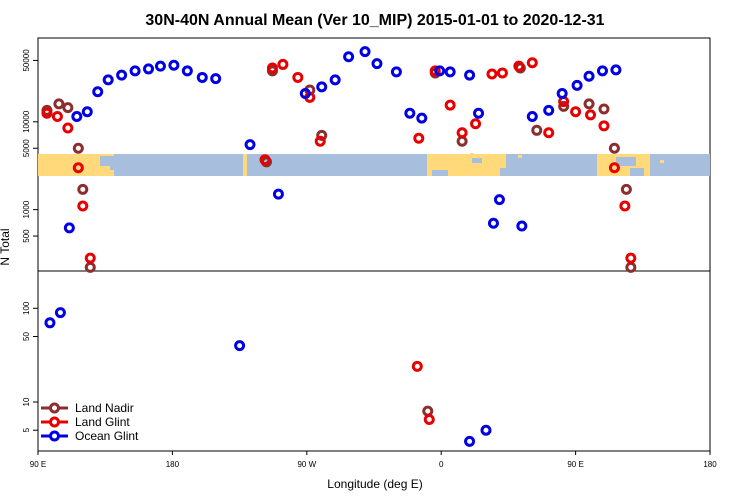 The width and height of the screenshot is (750, 500). Describe the element at coordinates (26, 121) in the screenshot. I see `y-tick-label: 10000` at that location.